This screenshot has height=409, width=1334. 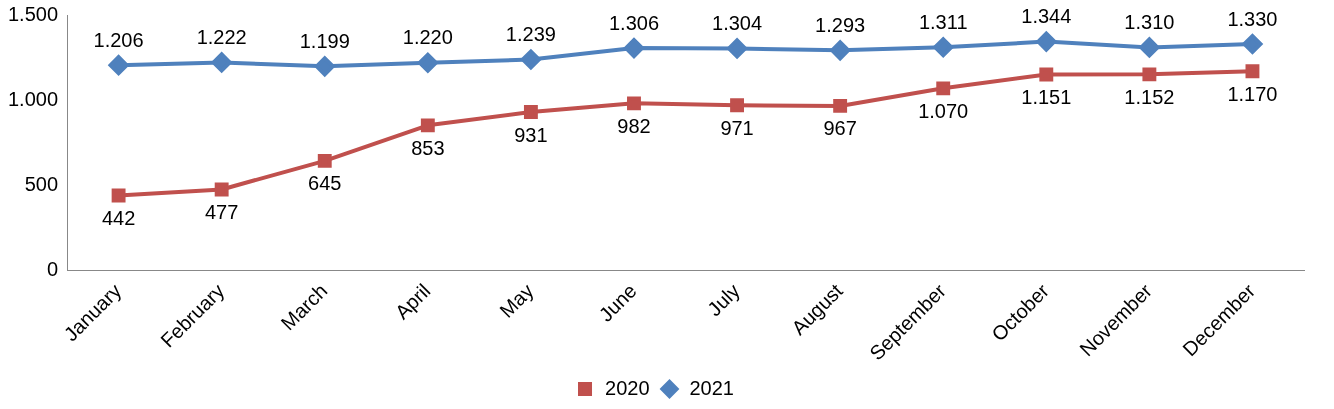 I want to click on data-label: 1.222, so click(x=221, y=36).